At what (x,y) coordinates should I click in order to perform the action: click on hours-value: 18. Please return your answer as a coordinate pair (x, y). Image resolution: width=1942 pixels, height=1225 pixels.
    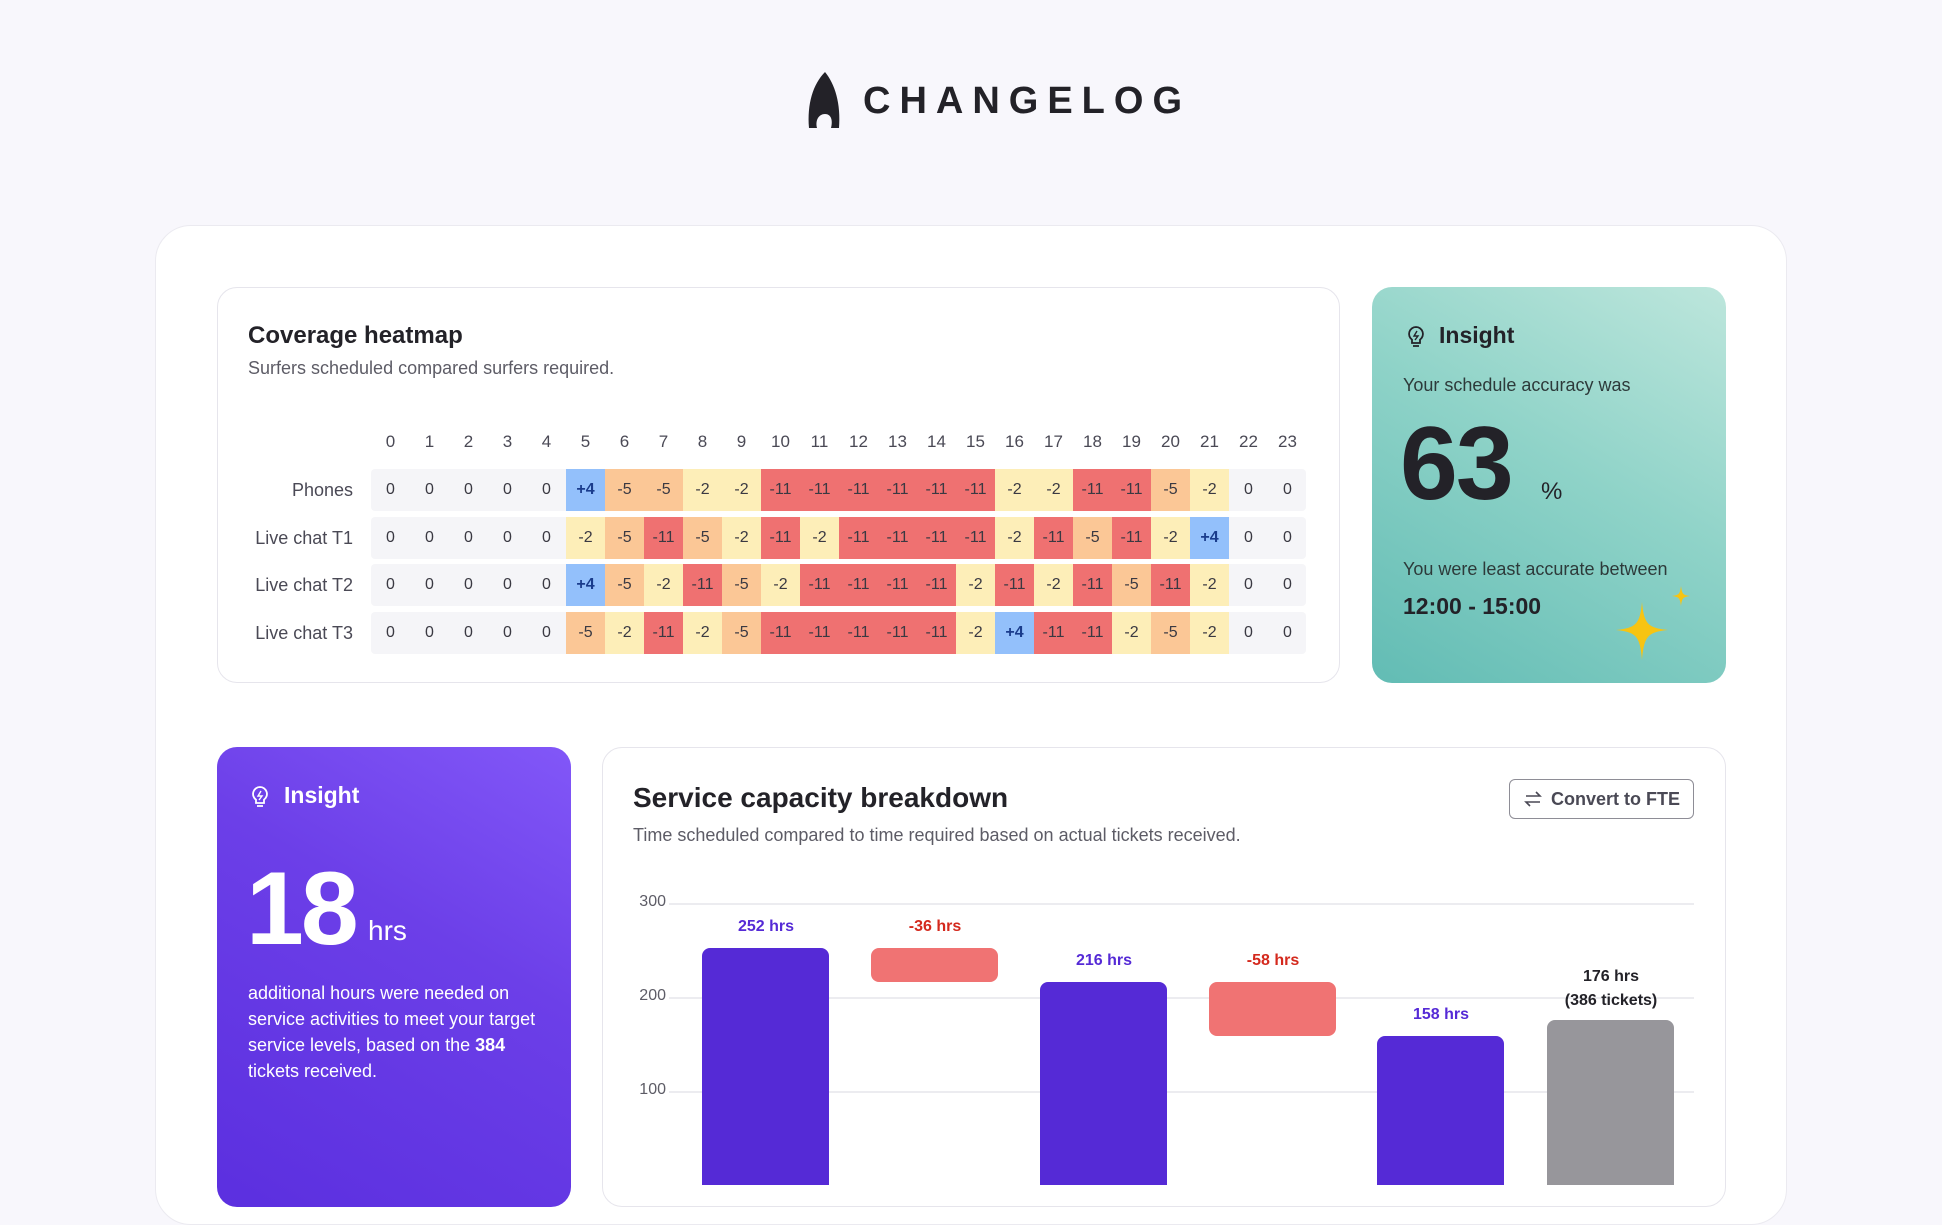
    Looking at the image, I should click on (302, 909).